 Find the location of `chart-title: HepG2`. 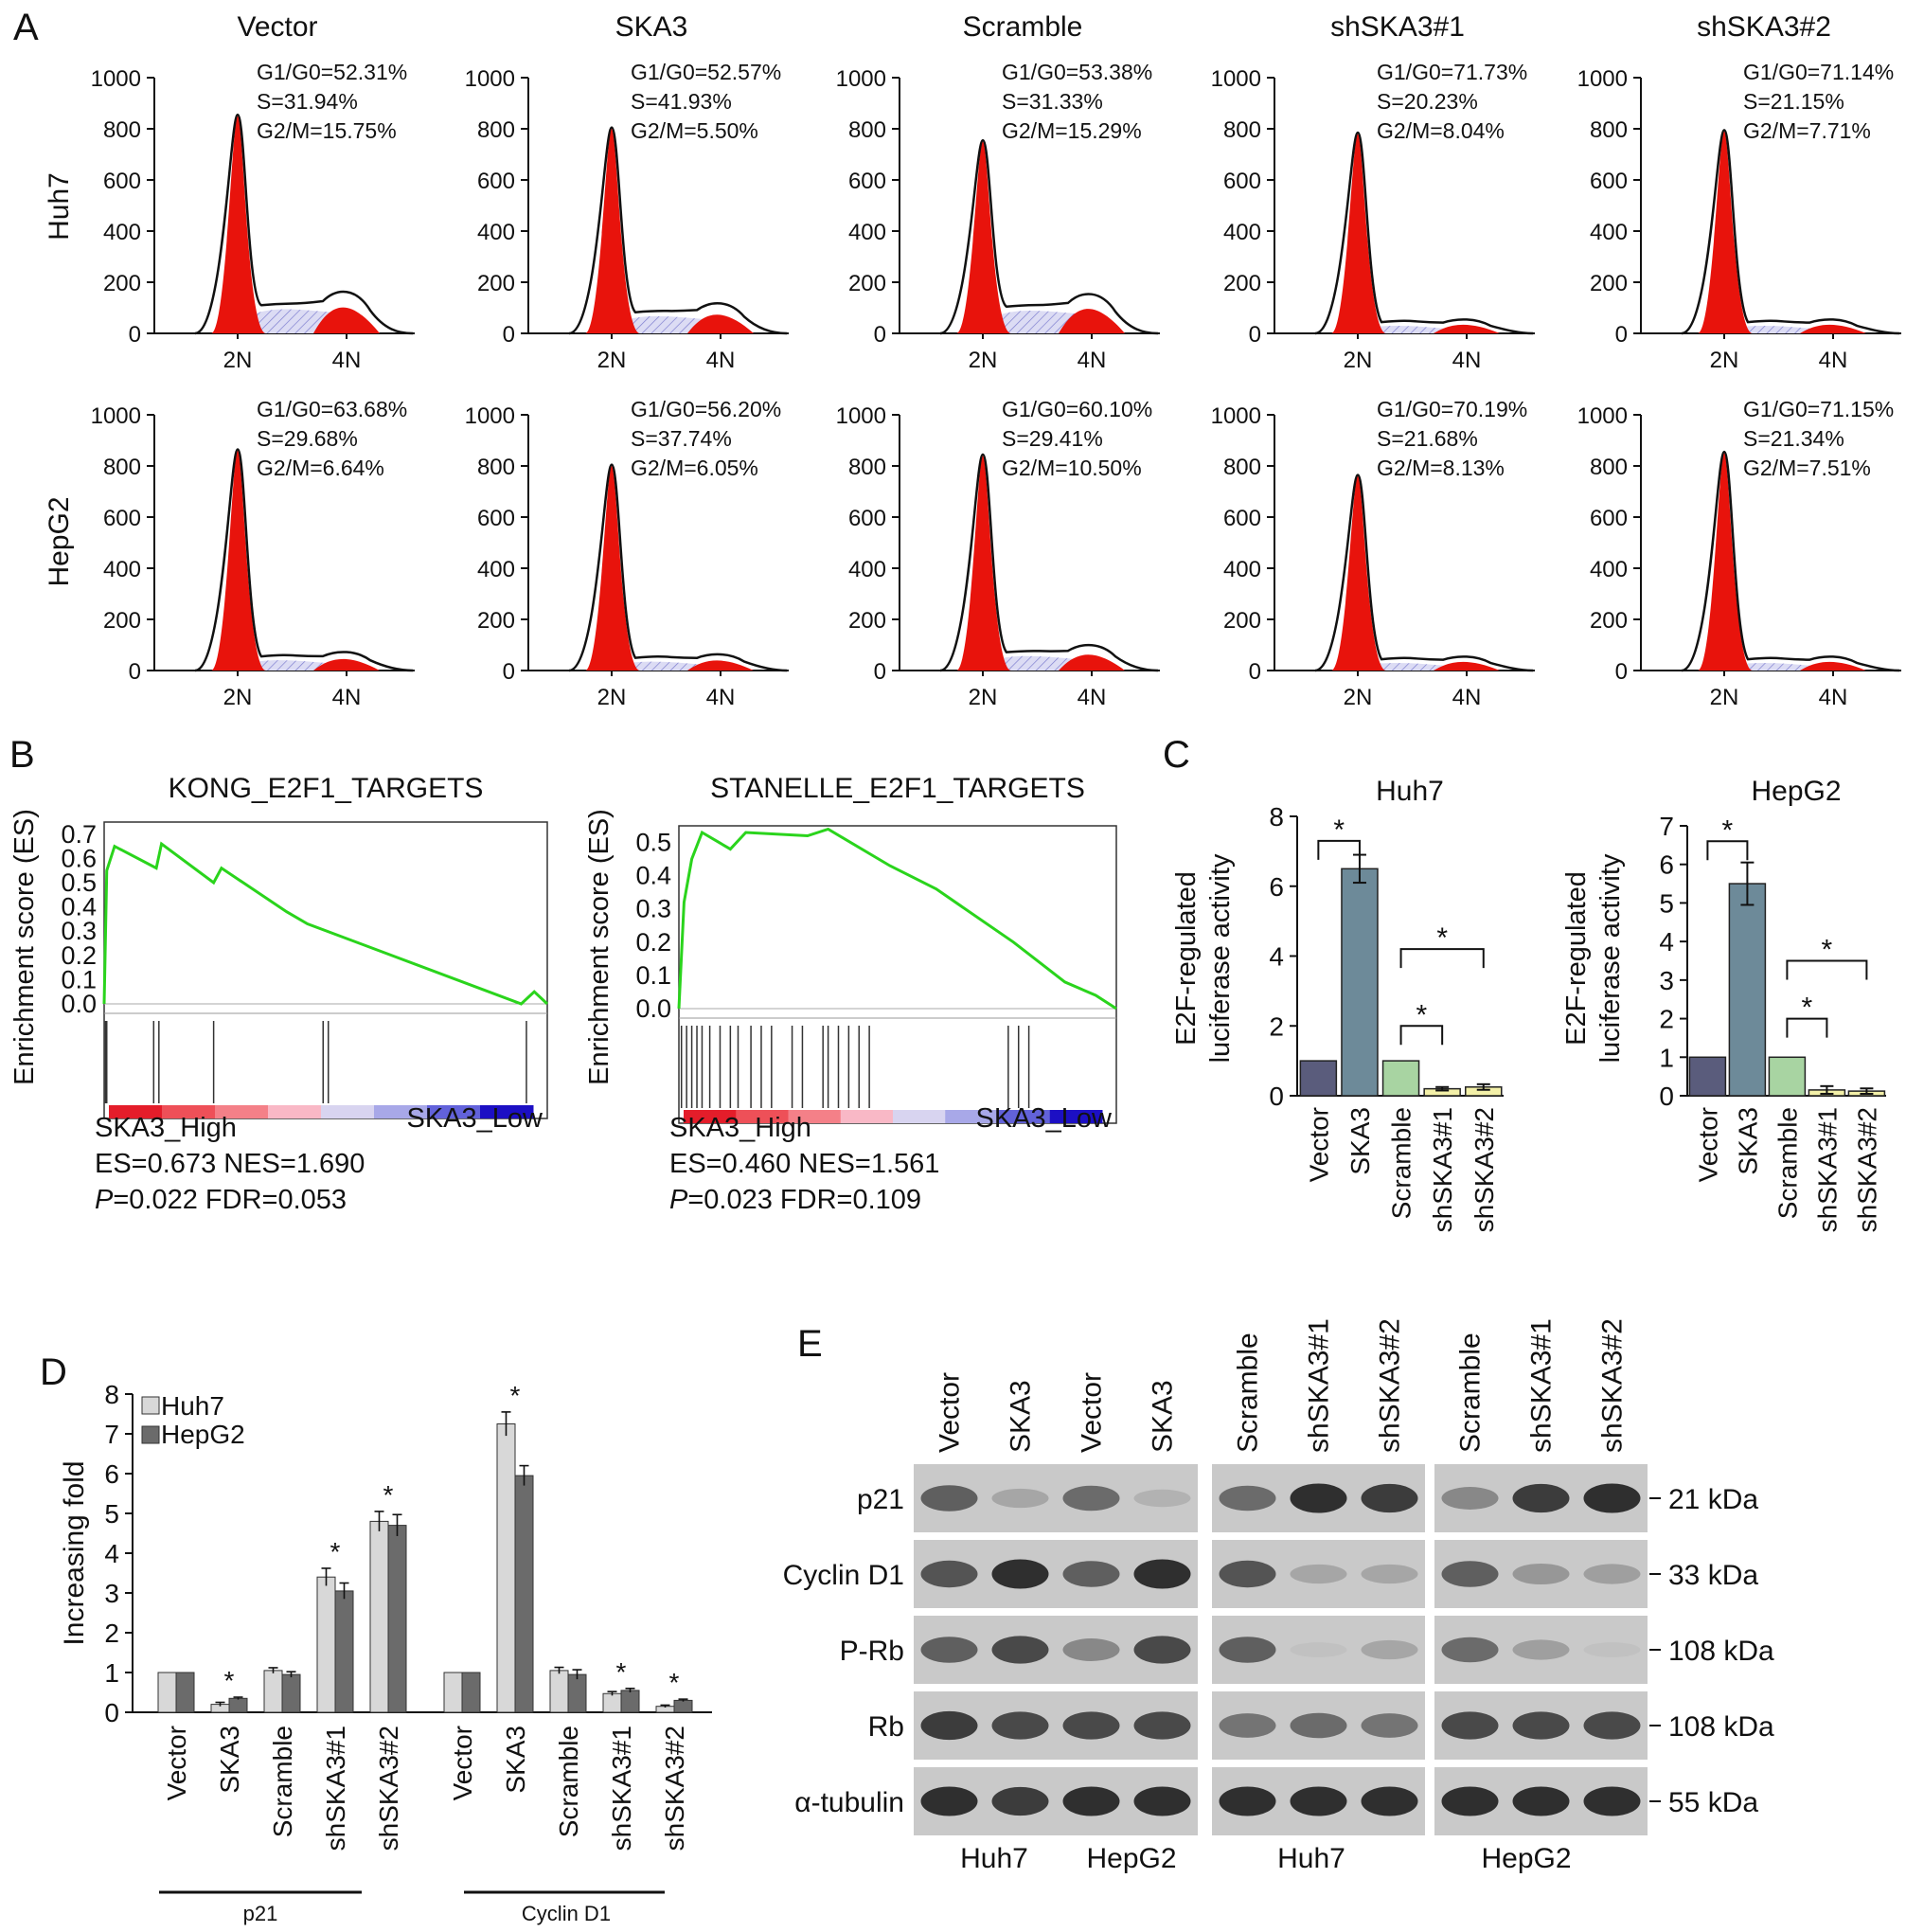

chart-title: HepG2 is located at coordinates (1796, 791).